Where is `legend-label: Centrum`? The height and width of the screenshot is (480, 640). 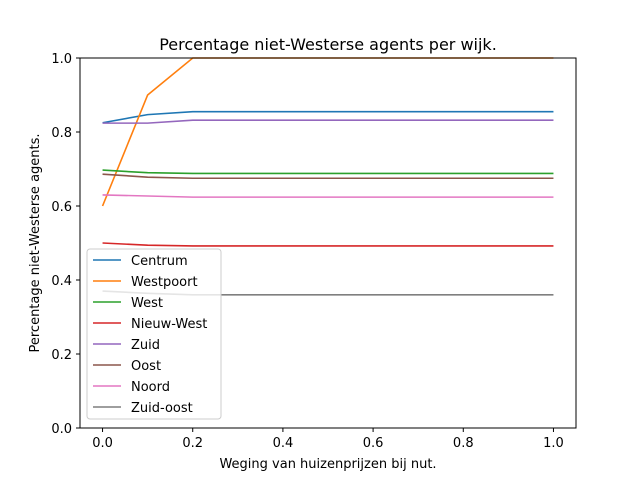 legend-label: Centrum is located at coordinates (159, 261).